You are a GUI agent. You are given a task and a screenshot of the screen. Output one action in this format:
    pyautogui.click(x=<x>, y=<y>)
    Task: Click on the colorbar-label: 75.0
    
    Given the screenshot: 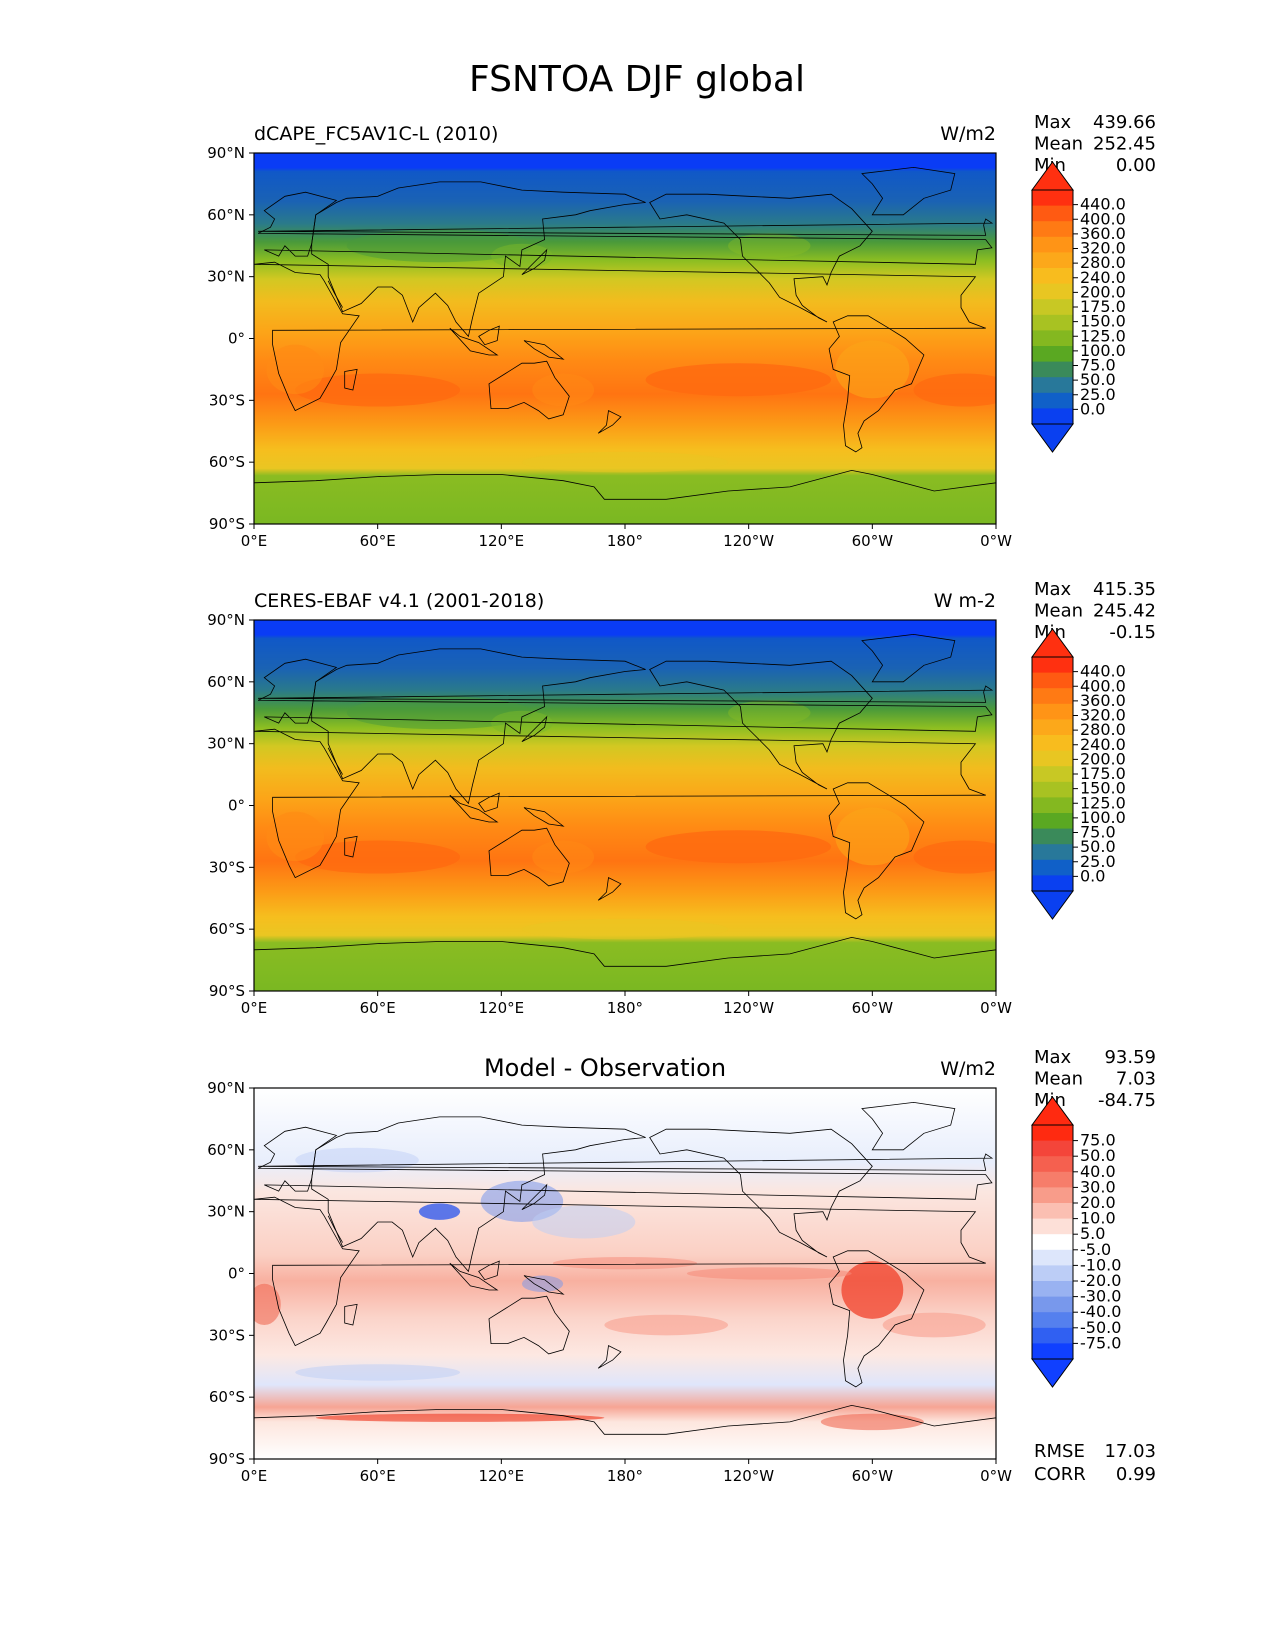 What is the action you would take?
    pyautogui.click(x=1098, y=832)
    